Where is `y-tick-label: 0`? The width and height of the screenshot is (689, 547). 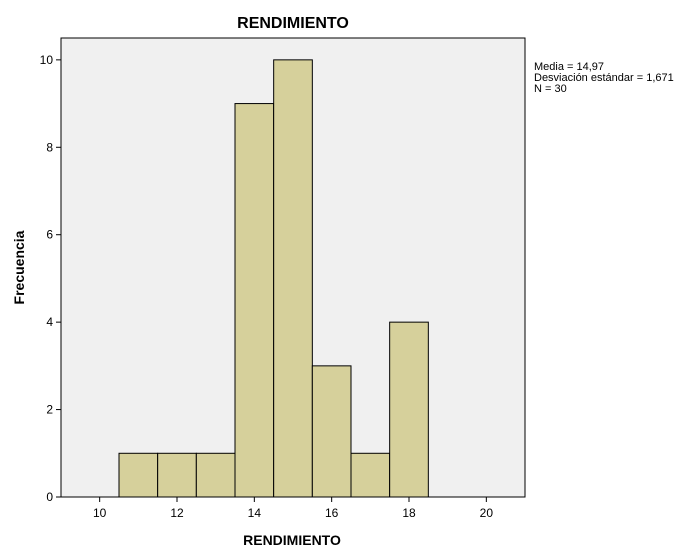
y-tick-label: 0 is located at coordinates (49, 497).